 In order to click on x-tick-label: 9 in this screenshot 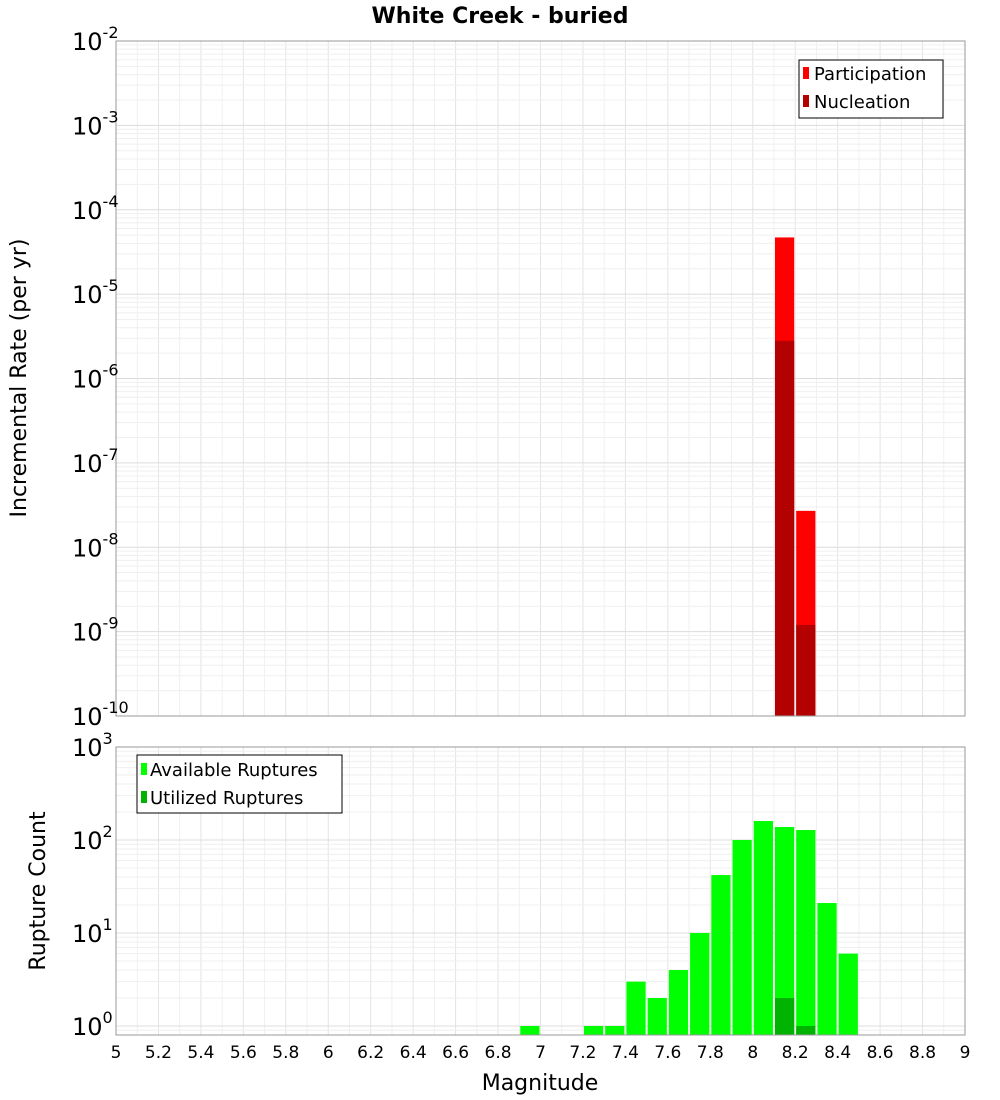, I will do `click(965, 1053)`.